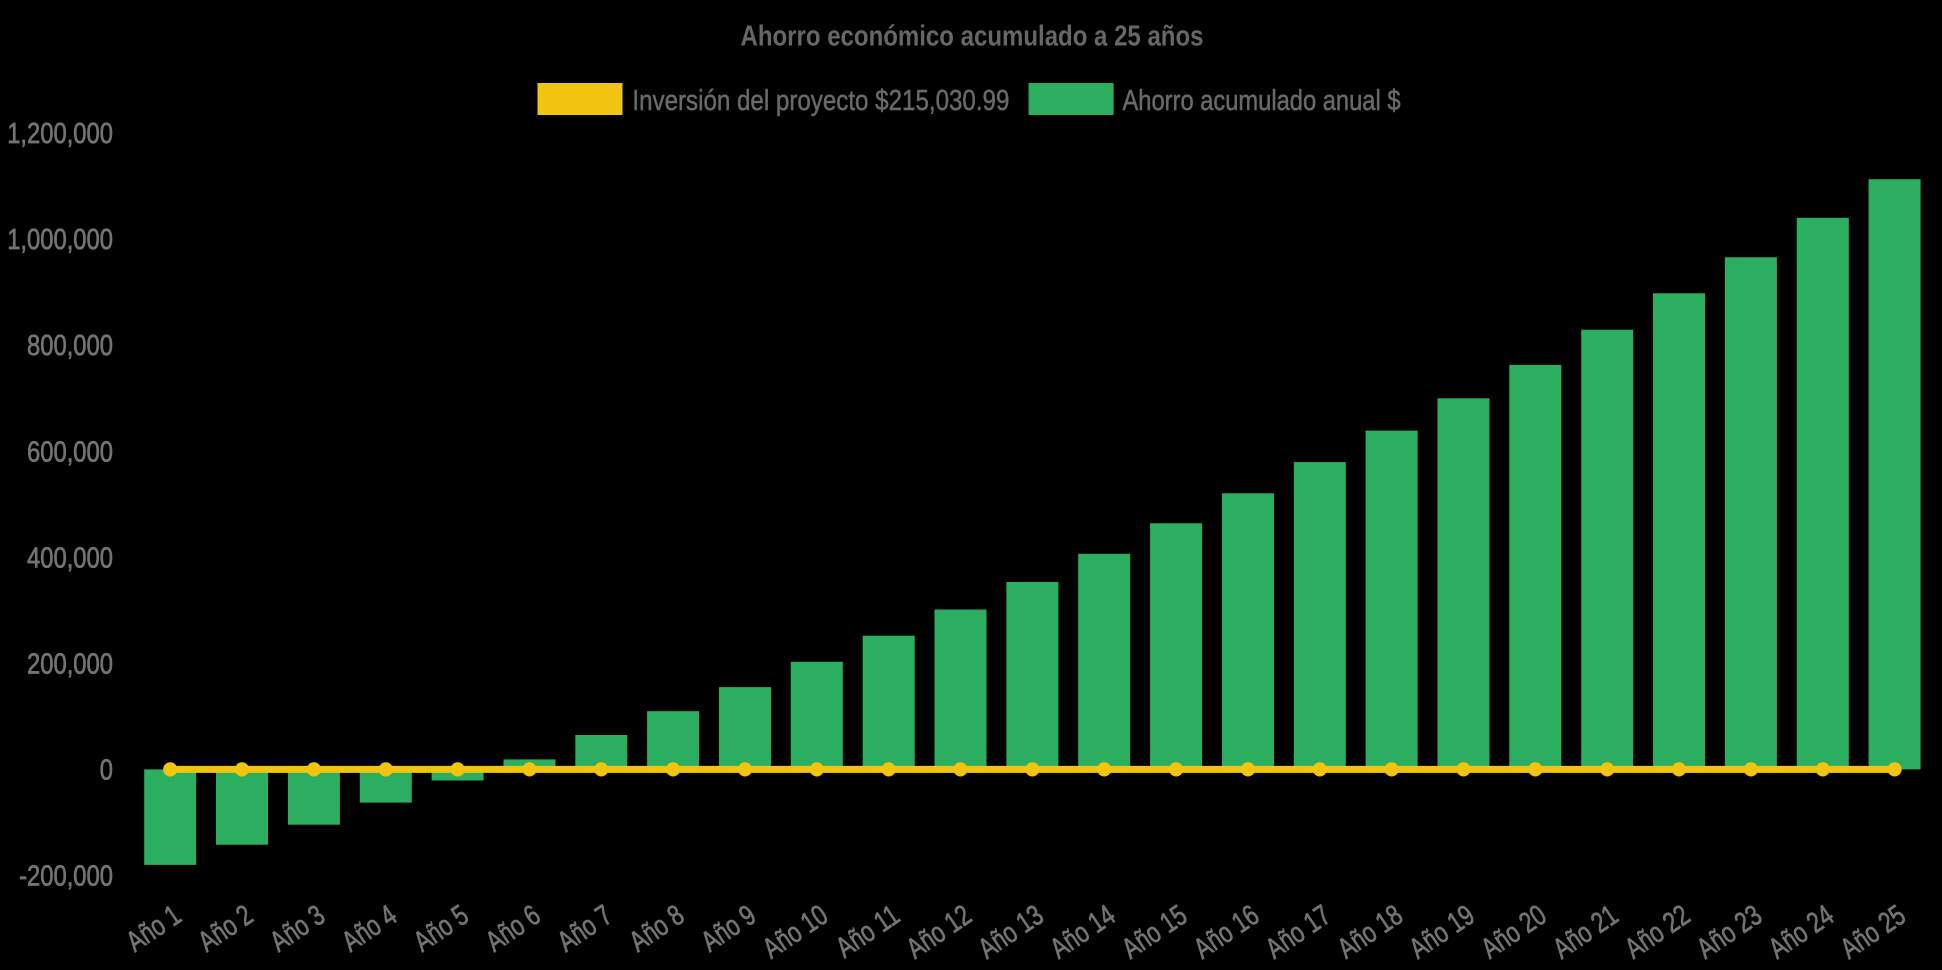  Describe the element at coordinates (820, 101) in the screenshot. I see `svg-text:Inversión del proyecto $215,03: Inversión del proyecto $215,030.99` at that location.